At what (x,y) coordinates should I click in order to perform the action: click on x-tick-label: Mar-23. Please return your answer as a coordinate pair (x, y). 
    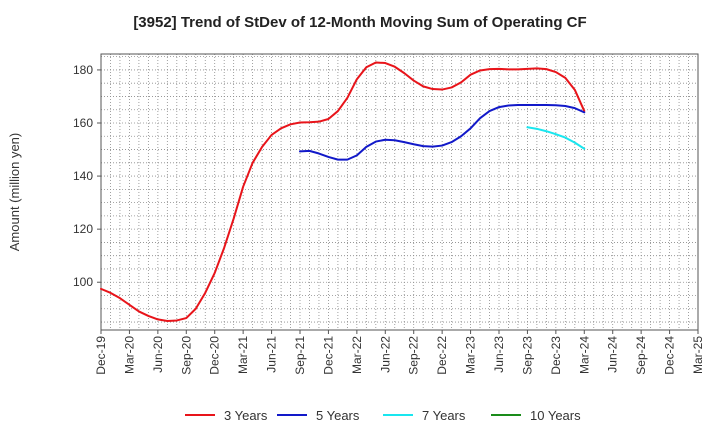
    Looking at the image, I should click on (471, 355).